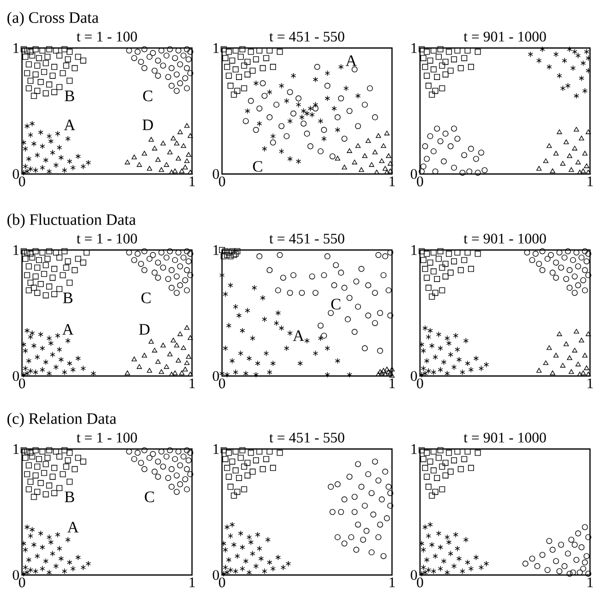  What do you see at coordinates (590, 383) in the screenshot?
I see `x-tick-label: 1` at bounding box center [590, 383].